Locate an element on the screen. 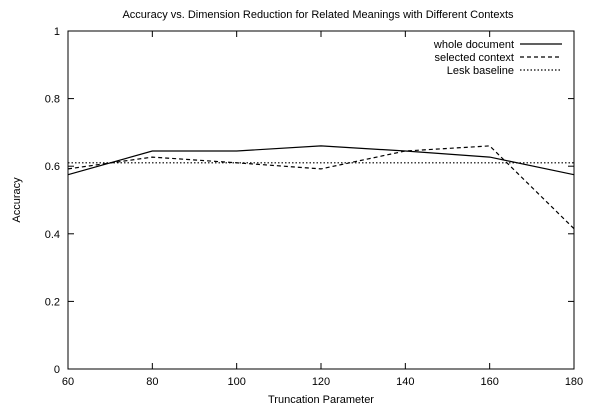  x-axis-label: Truncation Parameter is located at coordinates (321, 400).